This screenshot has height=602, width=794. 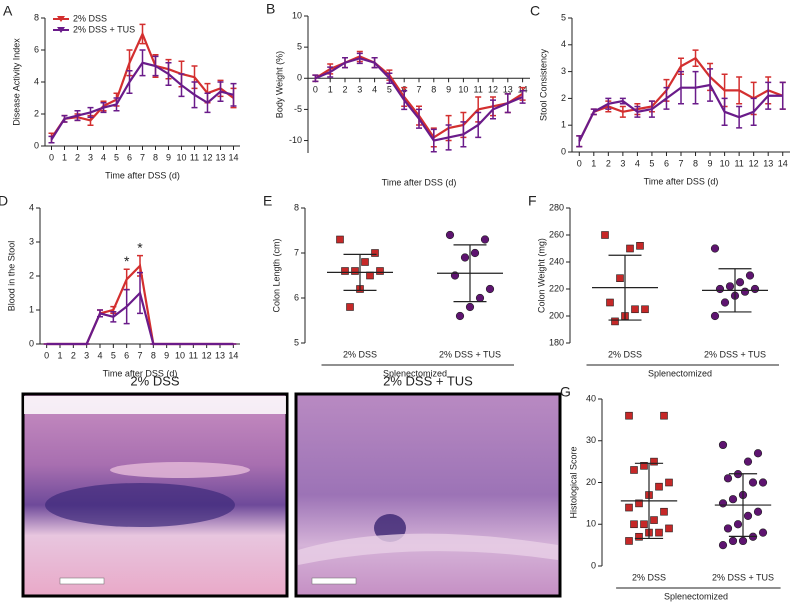 I want to click on x-tick-label: 2, so click(x=344, y=90).